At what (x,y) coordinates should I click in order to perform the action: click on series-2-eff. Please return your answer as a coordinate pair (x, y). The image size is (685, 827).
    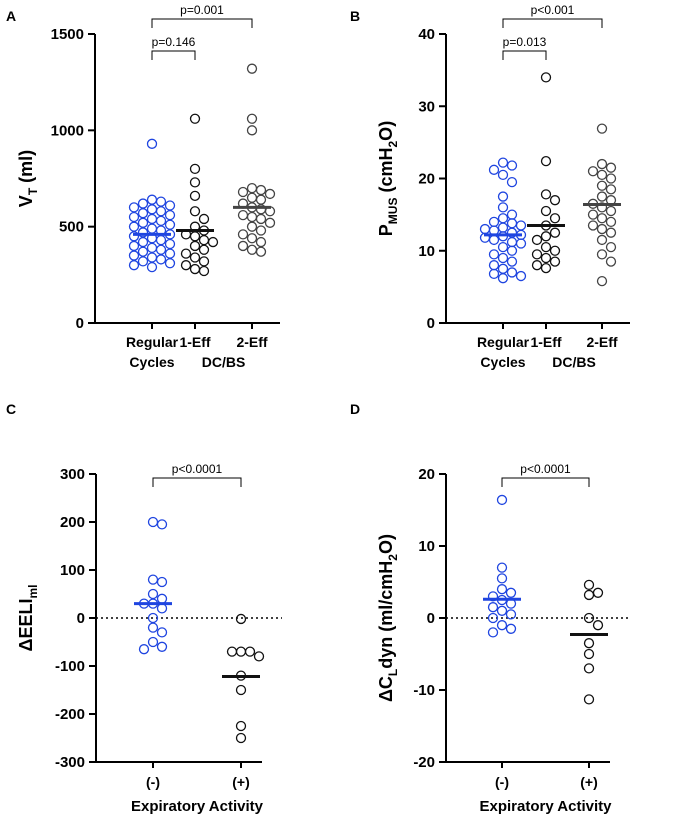
    Looking at the image, I should click on (602, 205).